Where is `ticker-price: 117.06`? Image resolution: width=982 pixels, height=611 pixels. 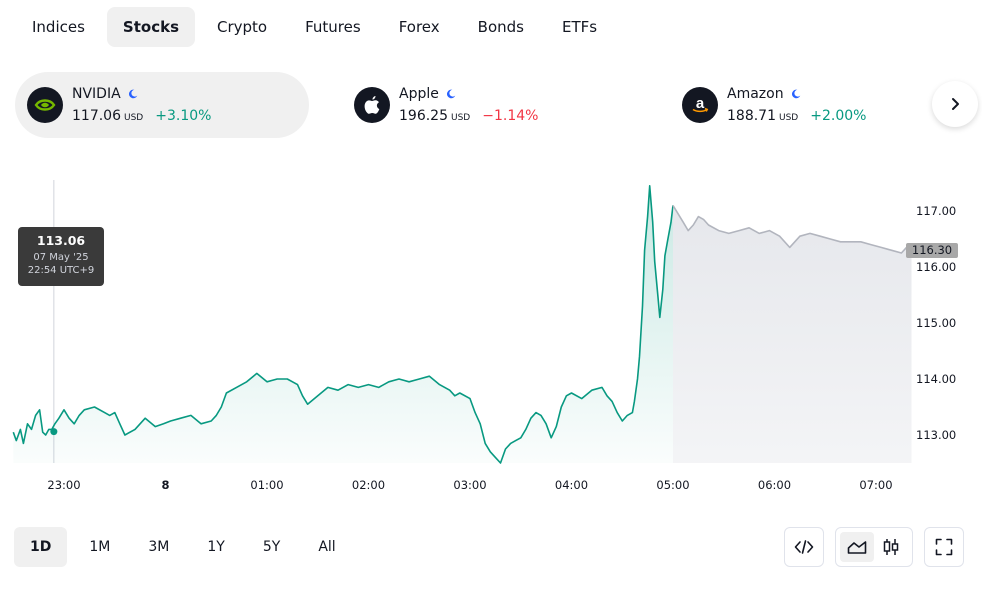
ticker-price: 117.06 is located at coordinates (96, 116).